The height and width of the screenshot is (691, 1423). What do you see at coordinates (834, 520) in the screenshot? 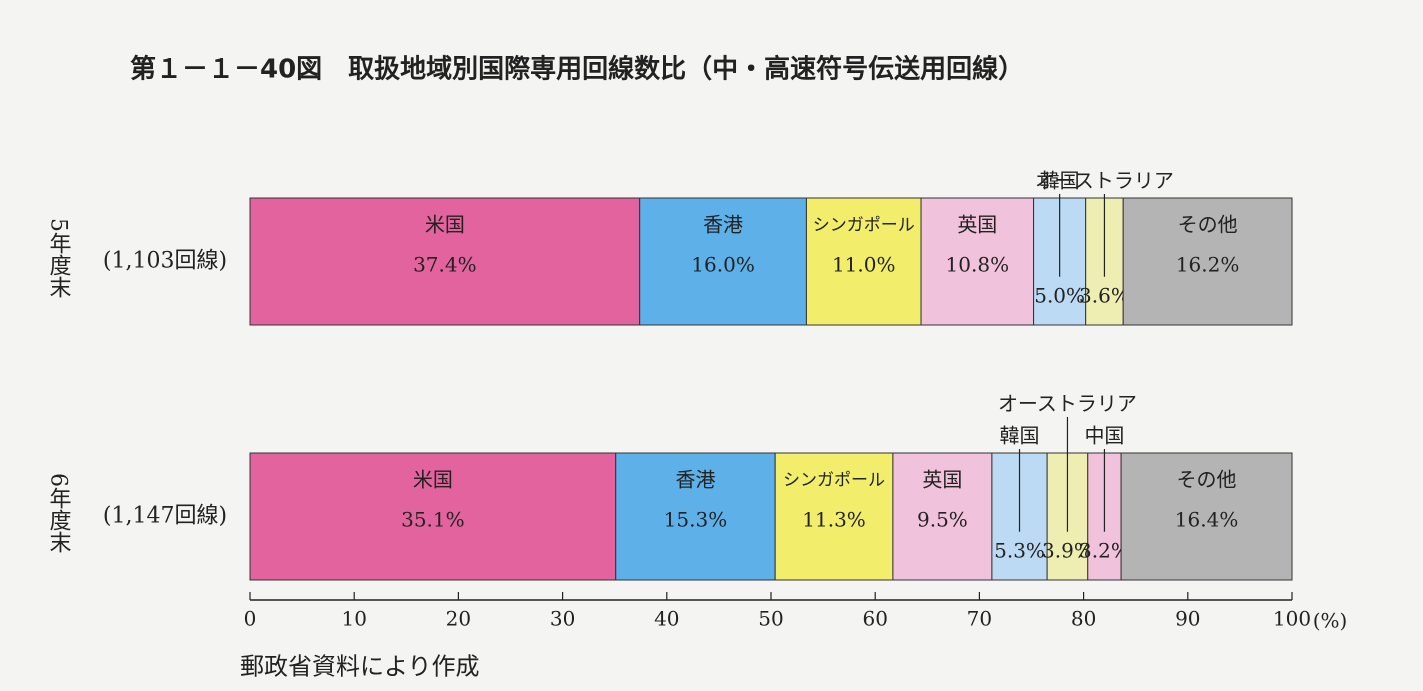
I see `value-label: 11.3%` at bounding box center [834, 520].